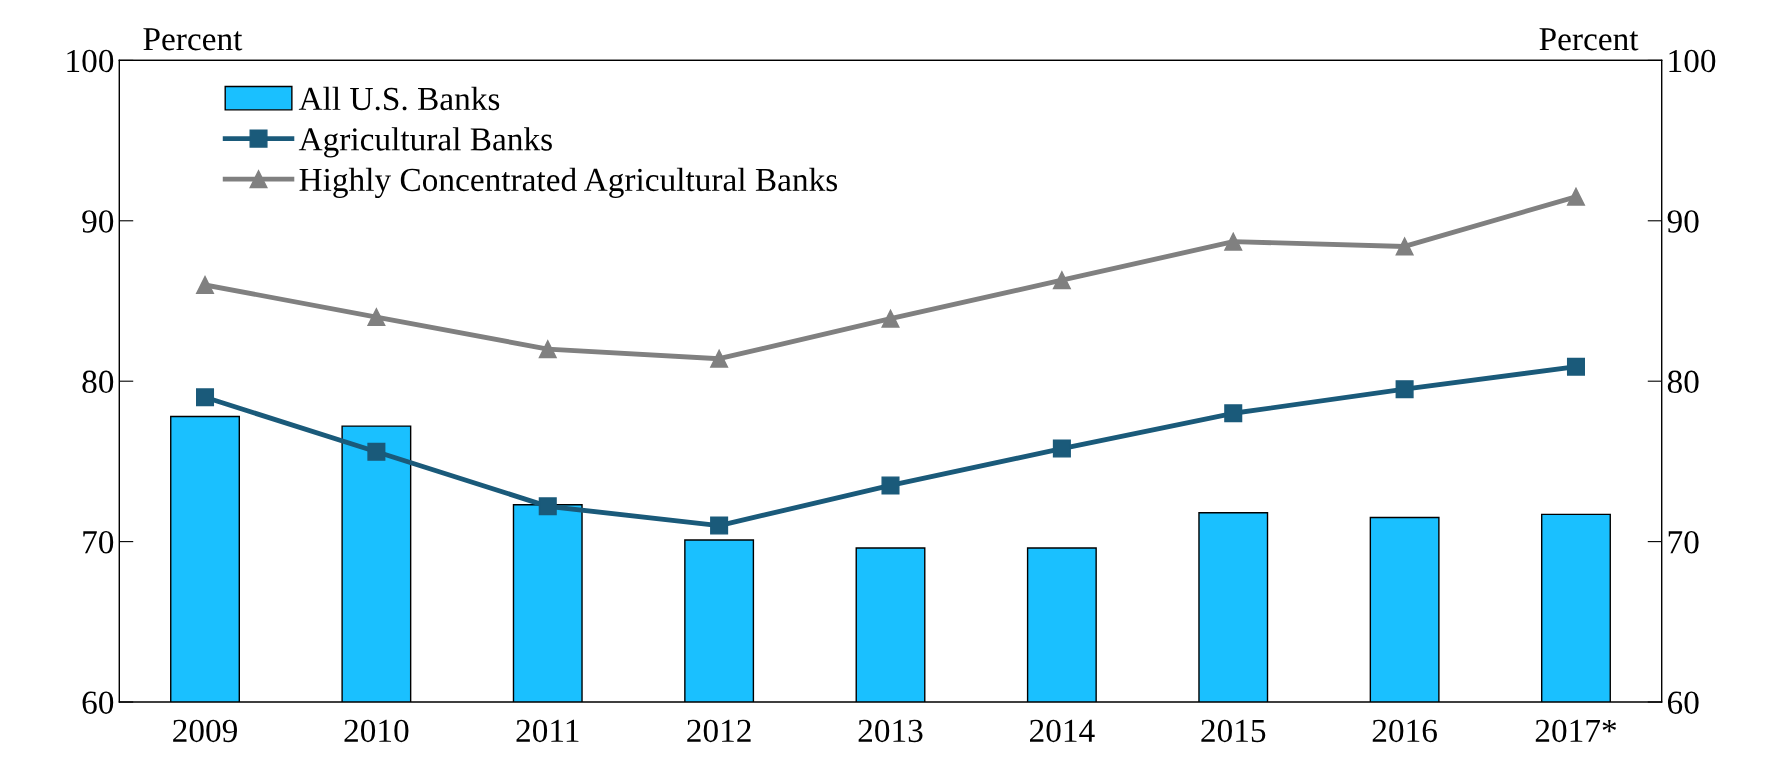  I want to click on y2-tick-label: 70, so click(1683, 542).